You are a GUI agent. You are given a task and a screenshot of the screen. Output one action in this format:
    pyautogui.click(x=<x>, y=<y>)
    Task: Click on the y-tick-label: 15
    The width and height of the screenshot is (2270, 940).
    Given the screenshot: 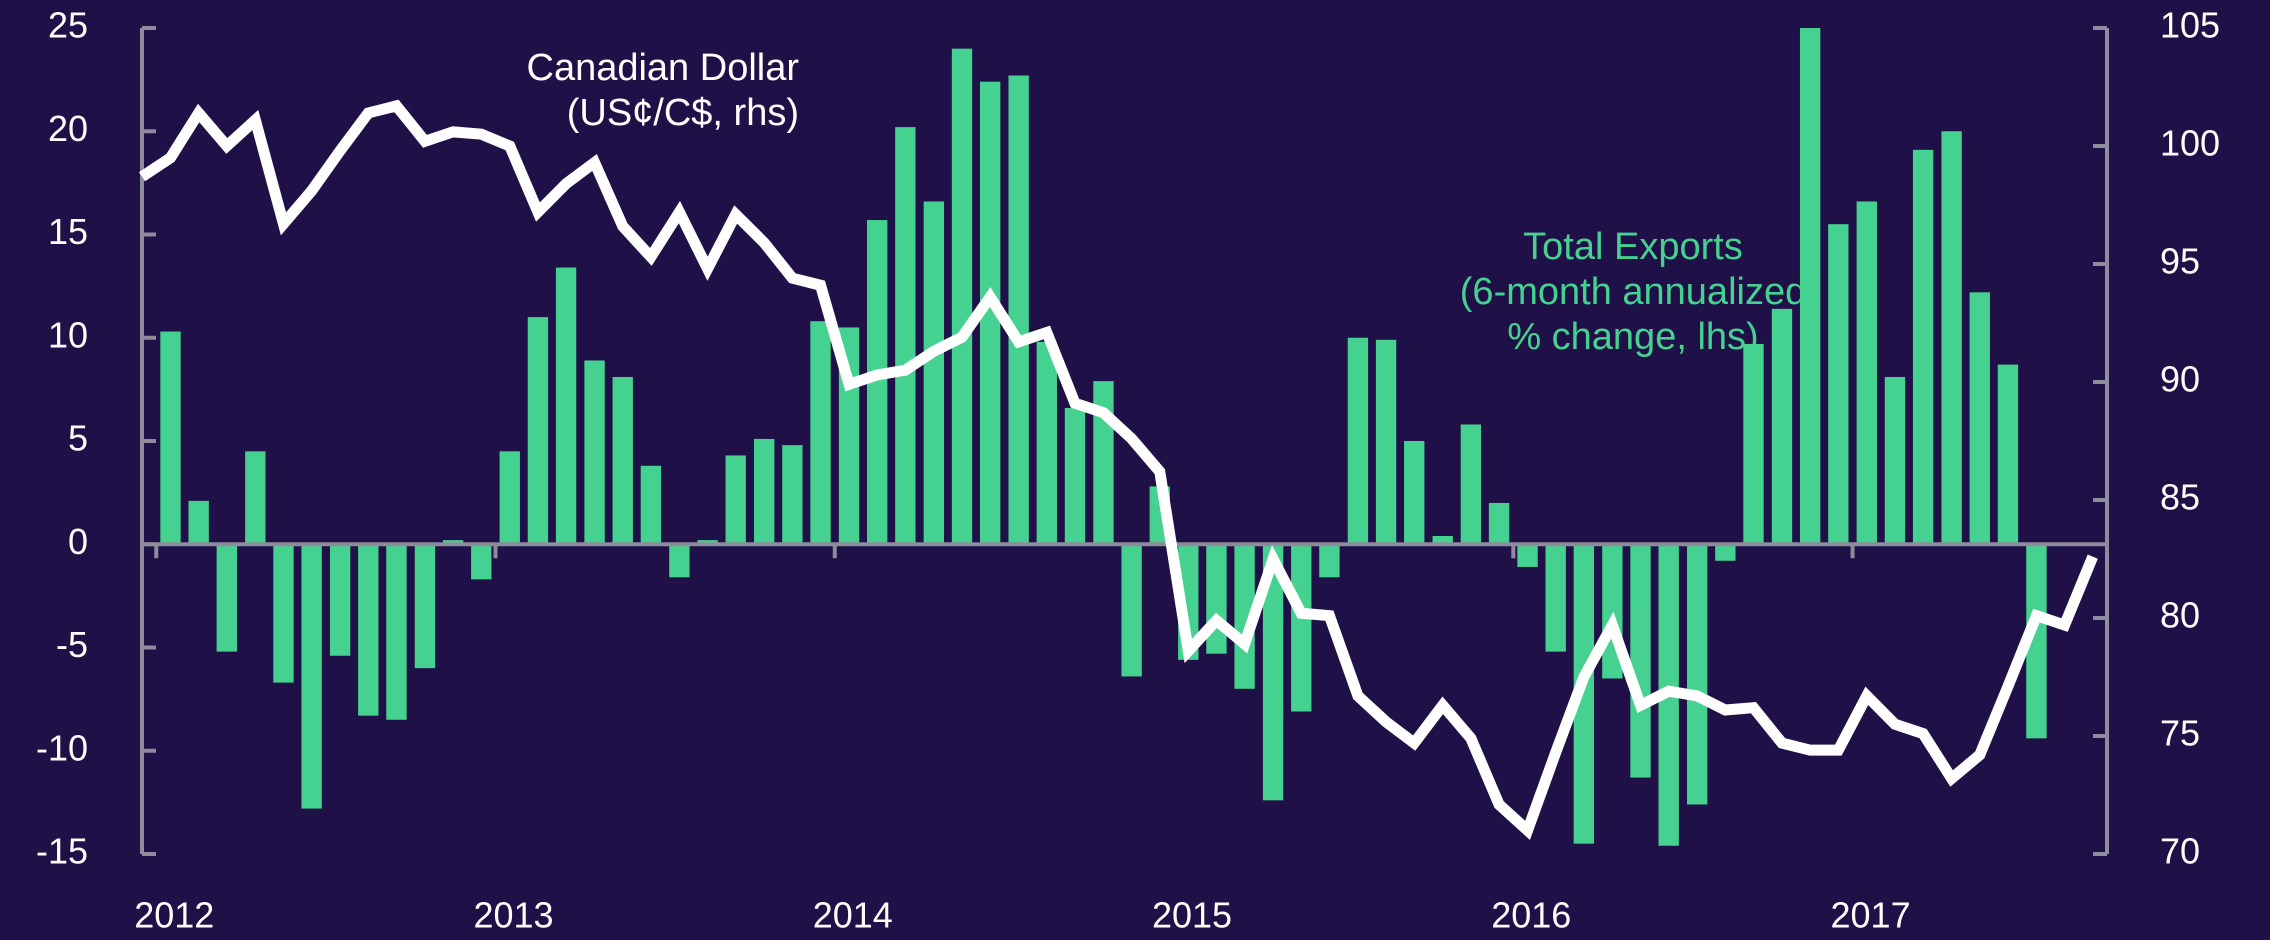 What is the action you would take?
    pyautogui.click(x=68, y=231)
    